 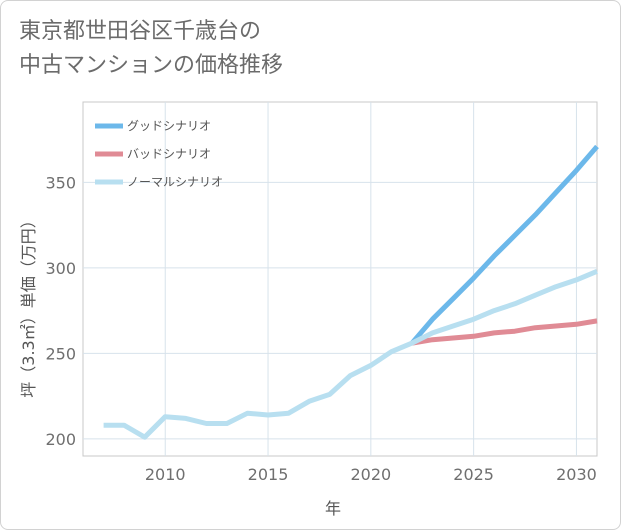 I want to click on x-axis-label: 年, so click(x=333, y=508).